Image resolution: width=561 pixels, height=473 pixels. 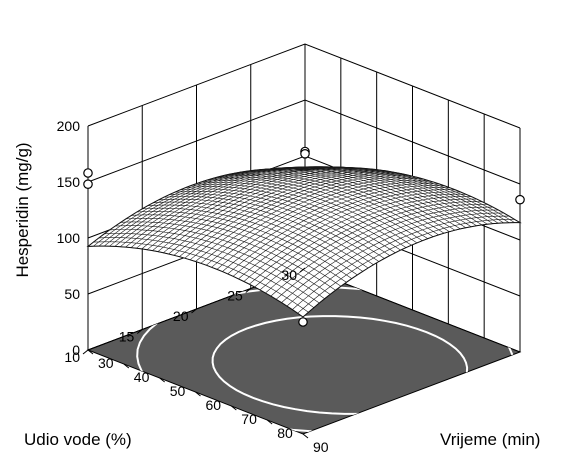 What do you see at coordinates (289, 275) in the screenshot?
I see `y-tick-label: 30` at bounding box center [289, 275].